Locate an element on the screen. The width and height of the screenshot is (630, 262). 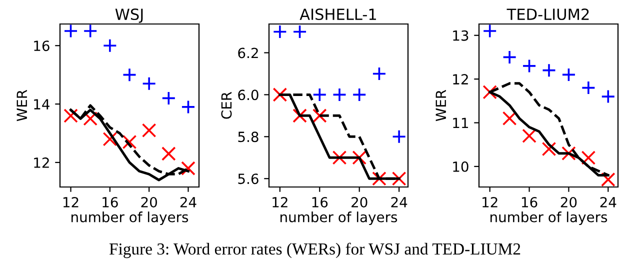
y-tick-label: 5.8 is located at coordinates (248, 137).